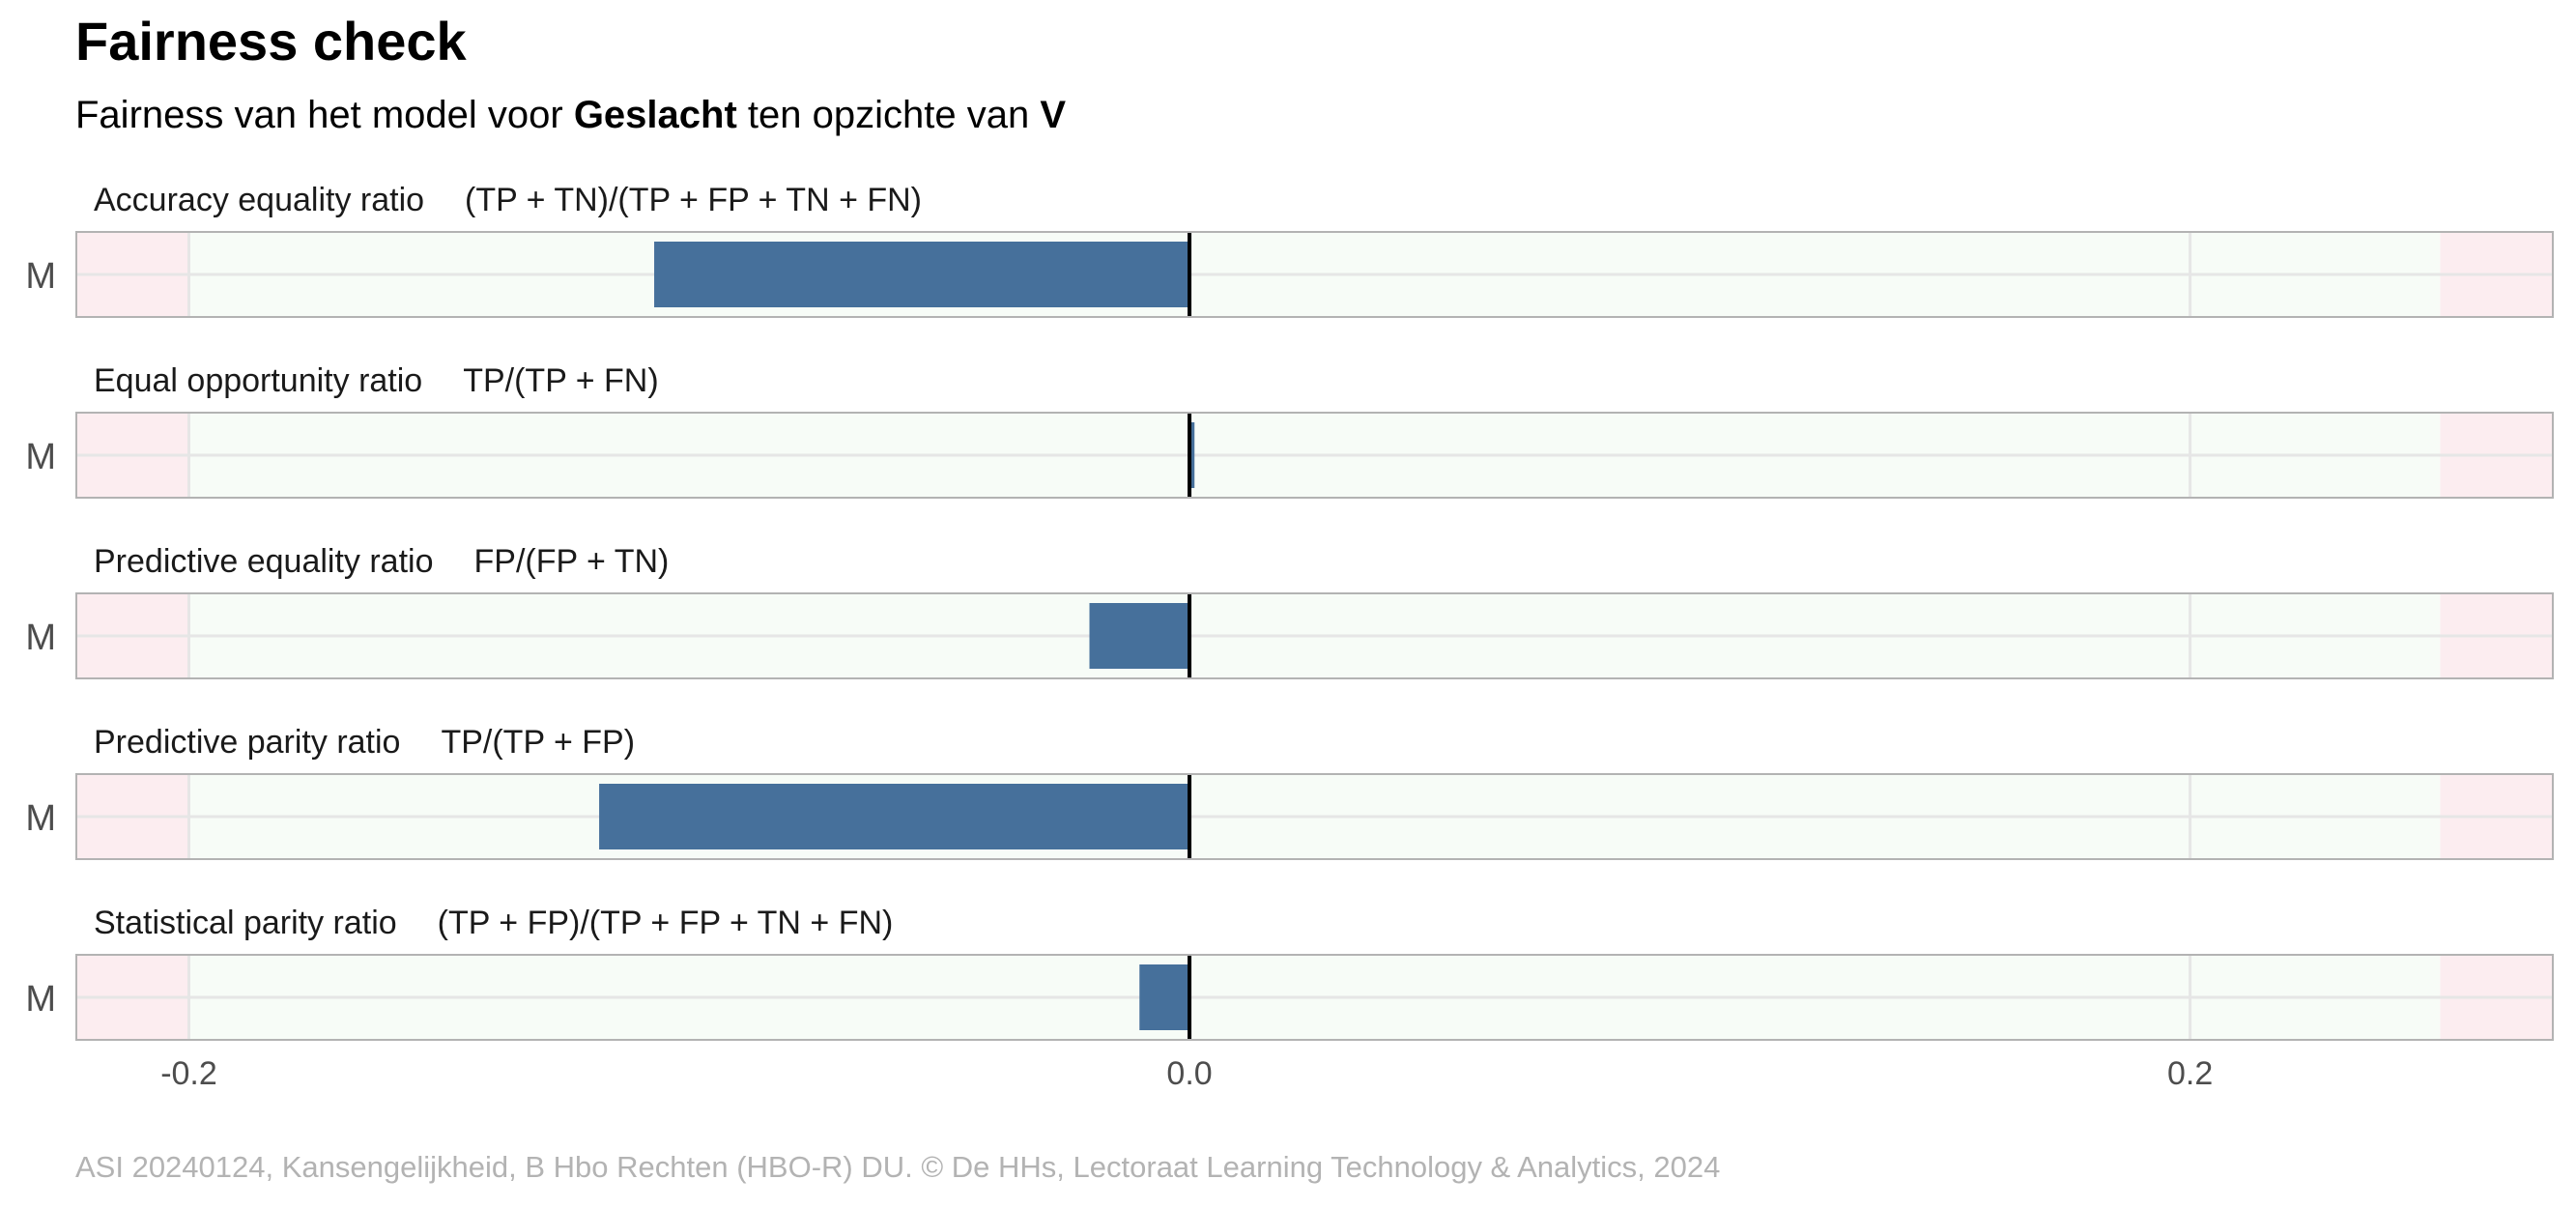  Describe the element at coordinates (272, 41) in the screenshot. I see `chart-title: Fairness check` at that location.